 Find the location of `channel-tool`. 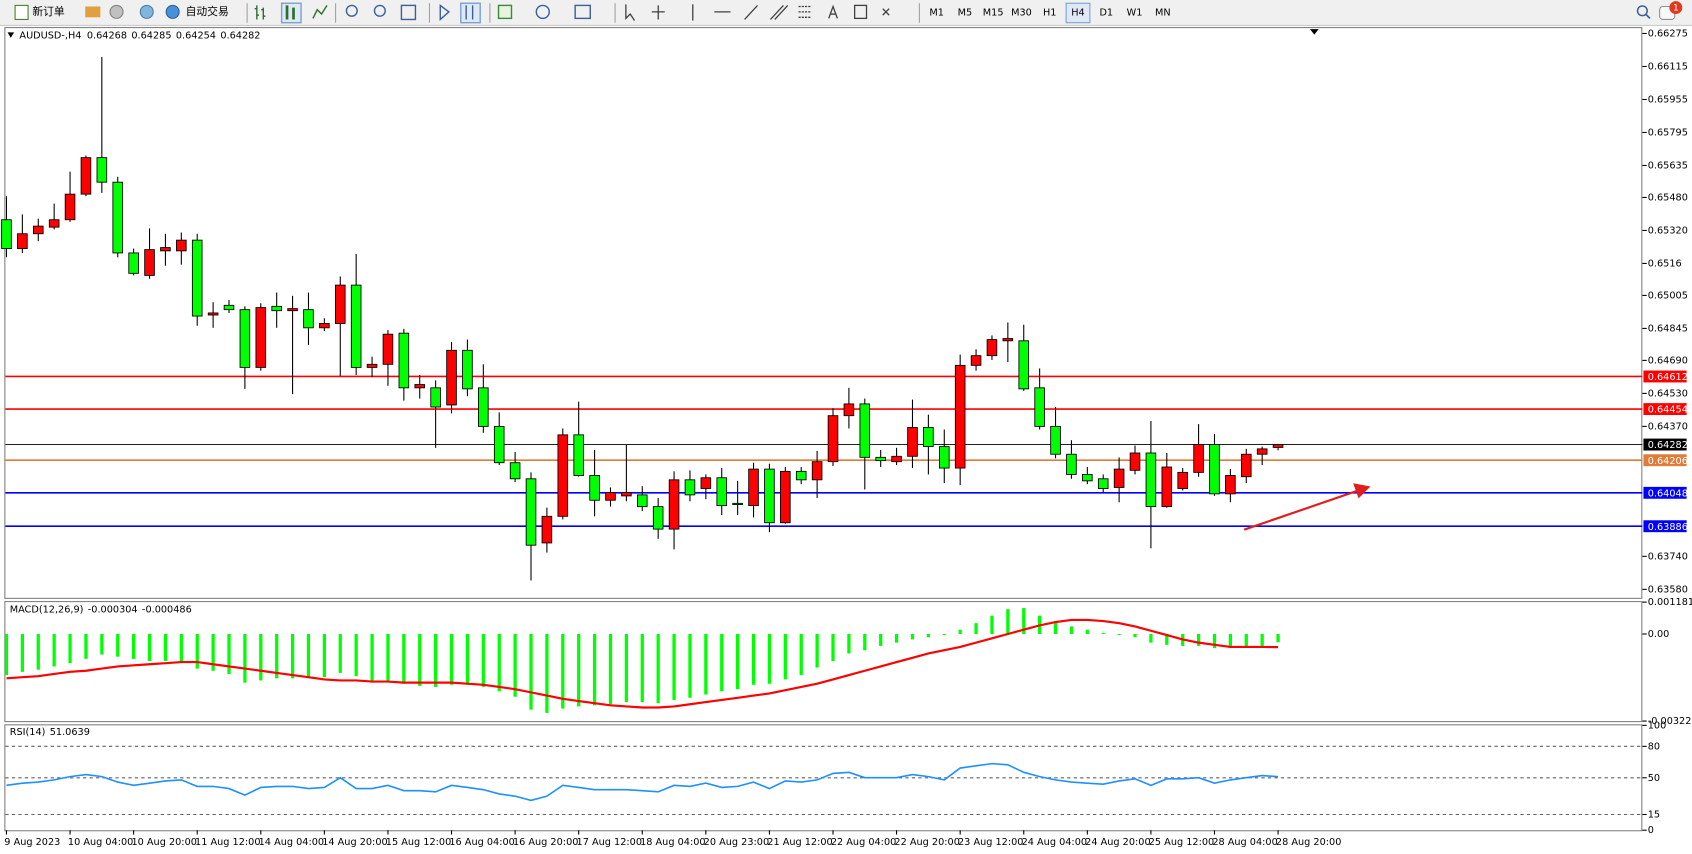

channel-tool is located at coordinates (779, 12).